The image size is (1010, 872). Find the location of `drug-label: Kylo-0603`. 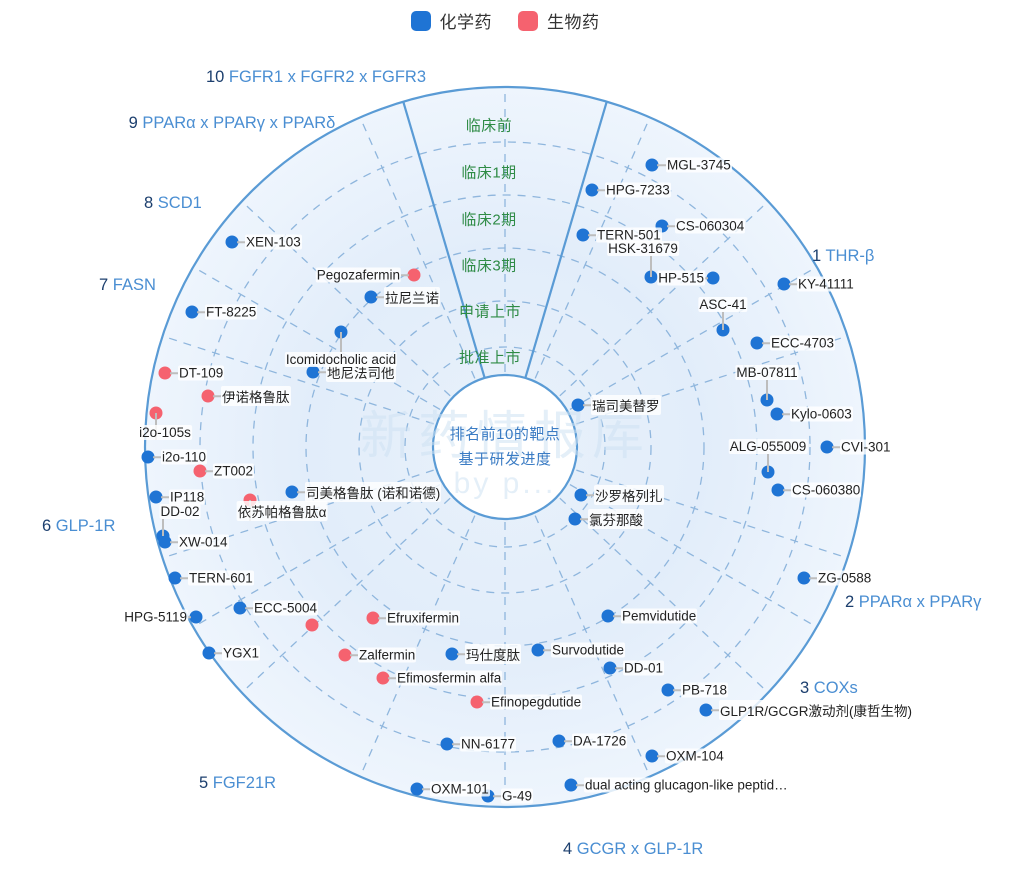

drug-label: Kylo-0603 is located at coordinates (821, 414).